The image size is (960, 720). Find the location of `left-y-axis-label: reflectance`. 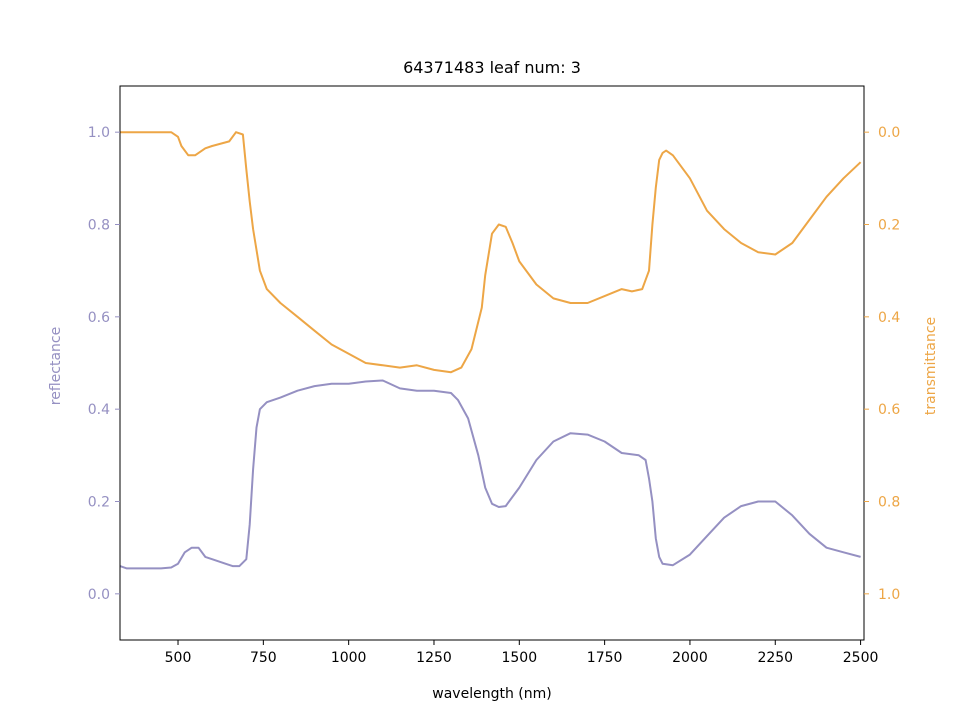

left-y-axis-label: reflectance is located at coordinates (56, 366).